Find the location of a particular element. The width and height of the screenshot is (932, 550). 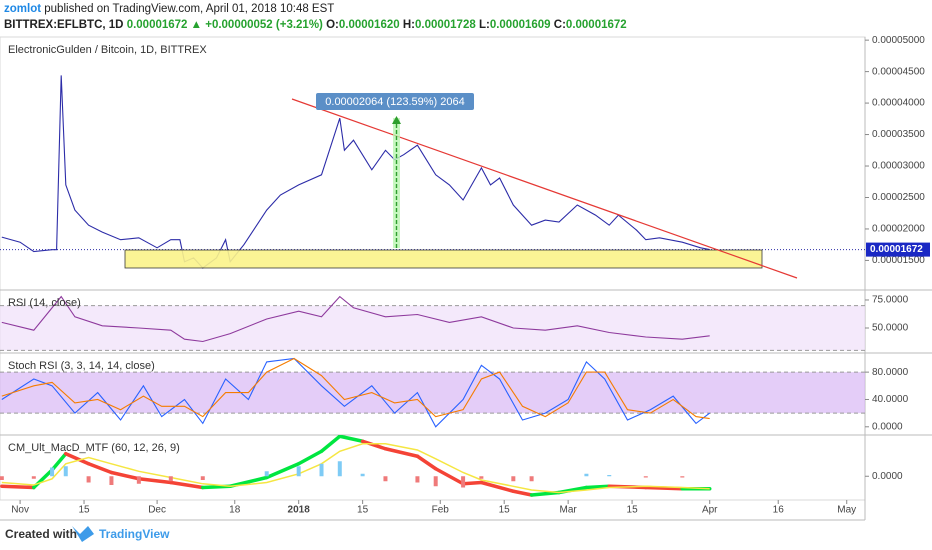

y-tick-label: 0.00003500 is located at coordinates (898, 134).